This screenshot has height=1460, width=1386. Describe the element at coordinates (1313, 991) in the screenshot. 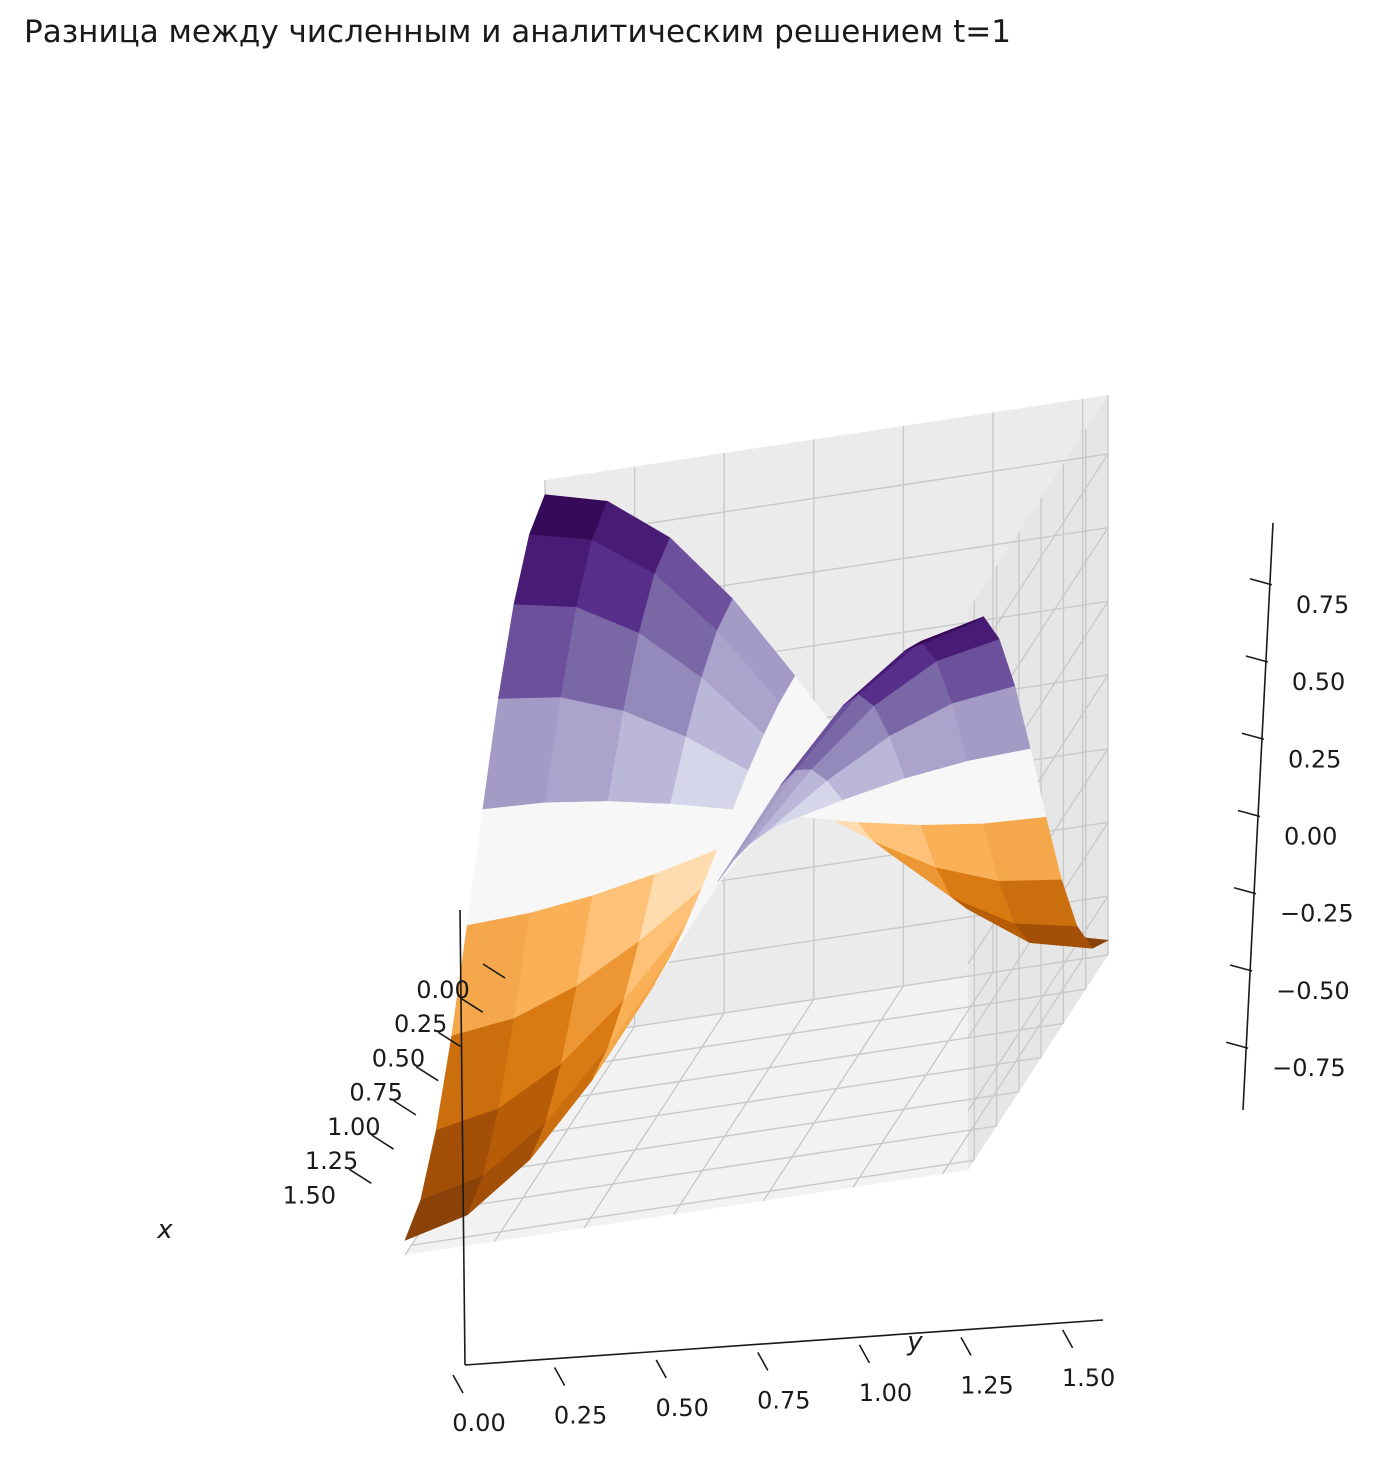

I see `z-tick-label: −0.50` at that location.